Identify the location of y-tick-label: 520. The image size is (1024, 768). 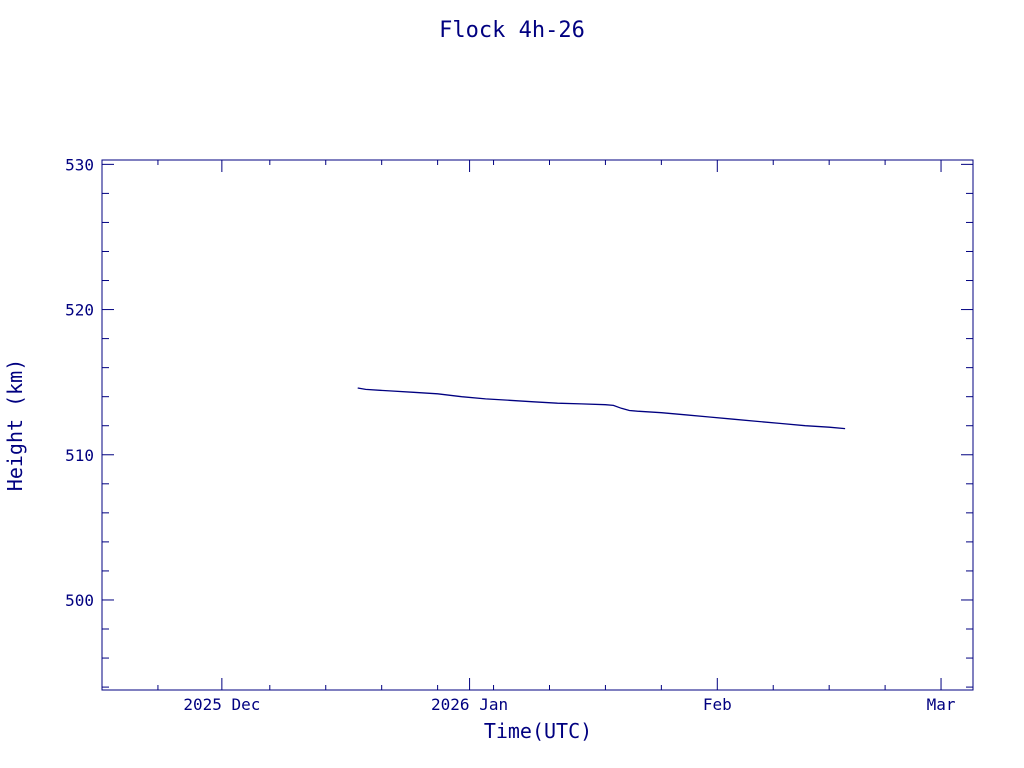
(79, 310).